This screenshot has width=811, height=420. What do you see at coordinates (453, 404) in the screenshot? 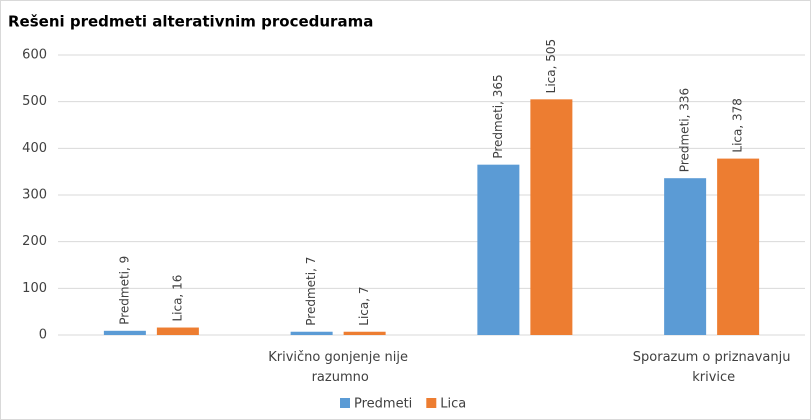
I see `legend-label: Lica` at bounding box center [453, 404].